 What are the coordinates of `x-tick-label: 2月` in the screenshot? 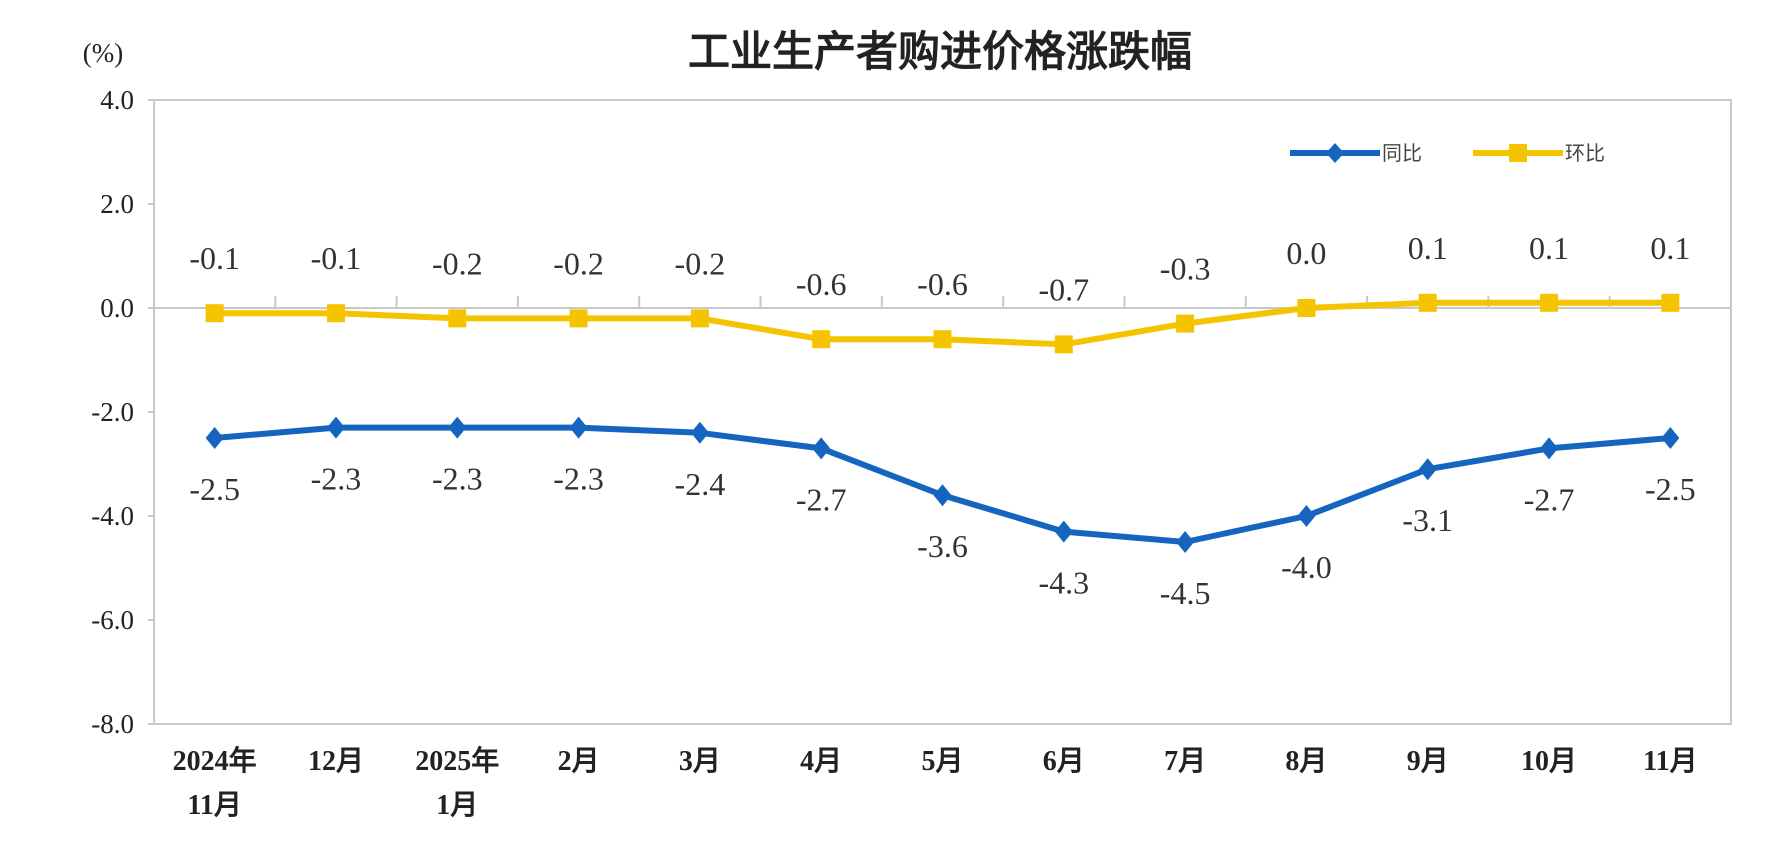 It's located at (579, 761).